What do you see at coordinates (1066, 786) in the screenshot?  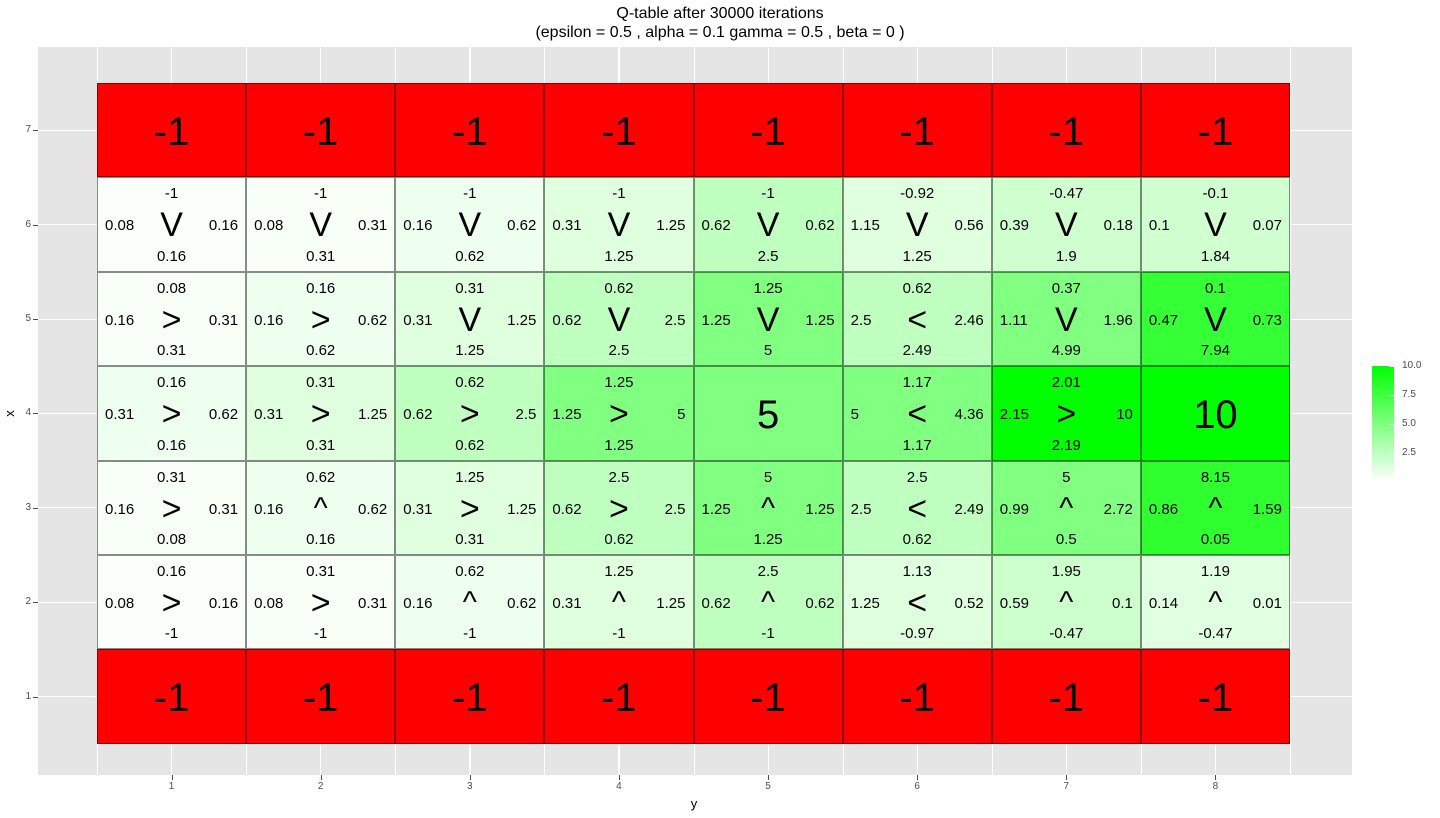 I see `x-tick-label: 7` at bounding box center [1066, 786].